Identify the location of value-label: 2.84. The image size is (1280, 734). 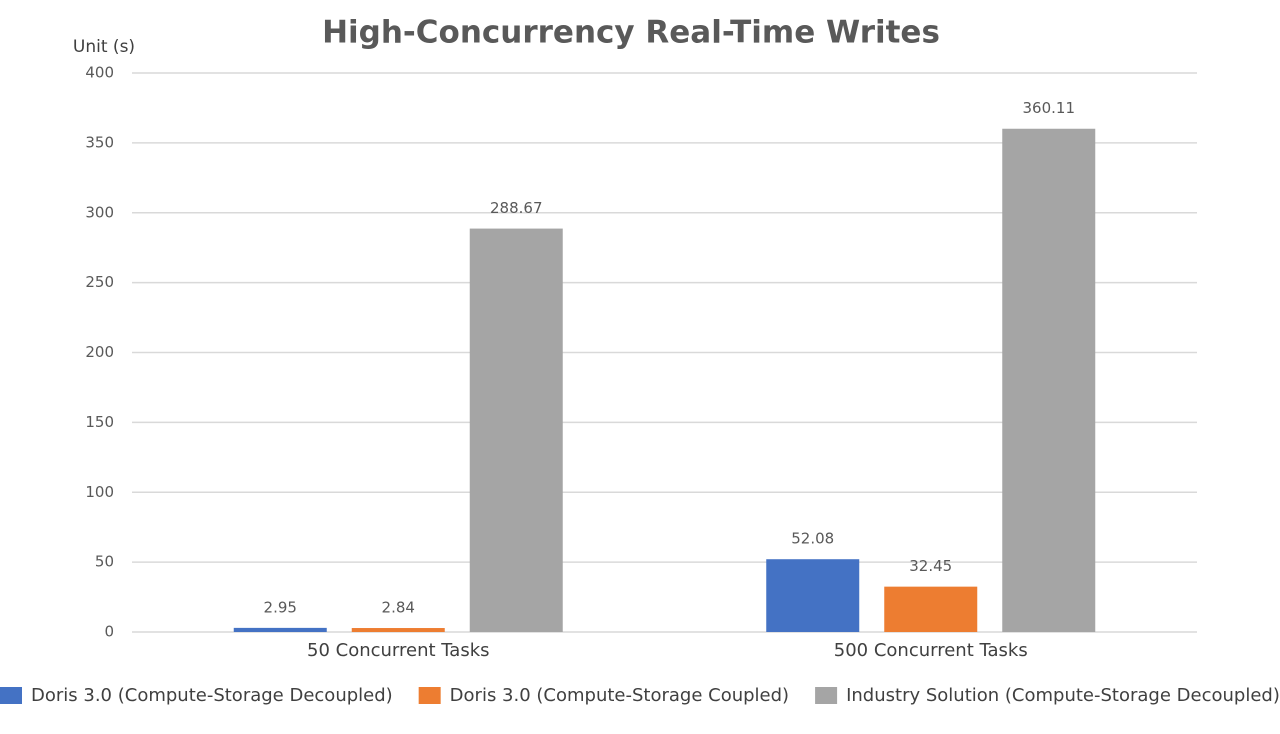
(398, 608).